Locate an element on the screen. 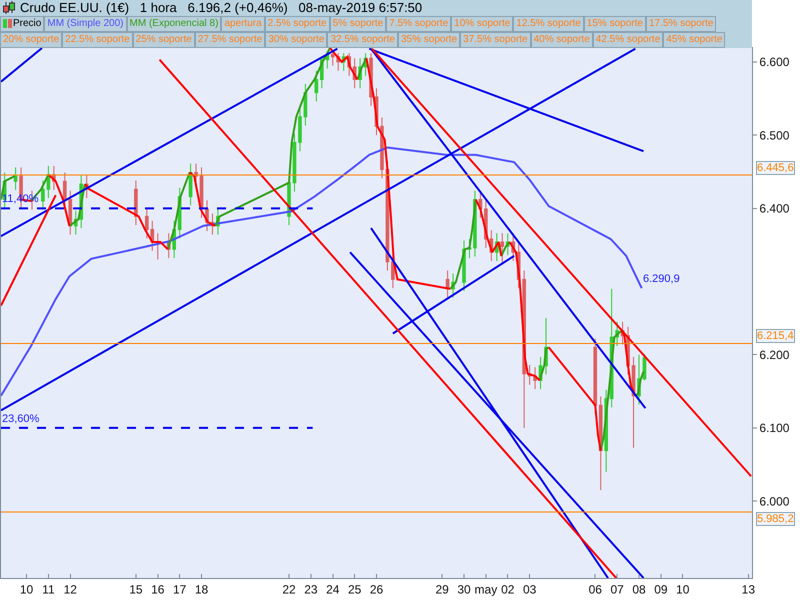 This screenshot has height=600, width=800. x-tick-label: 22 is located at coordinates (289, 589).